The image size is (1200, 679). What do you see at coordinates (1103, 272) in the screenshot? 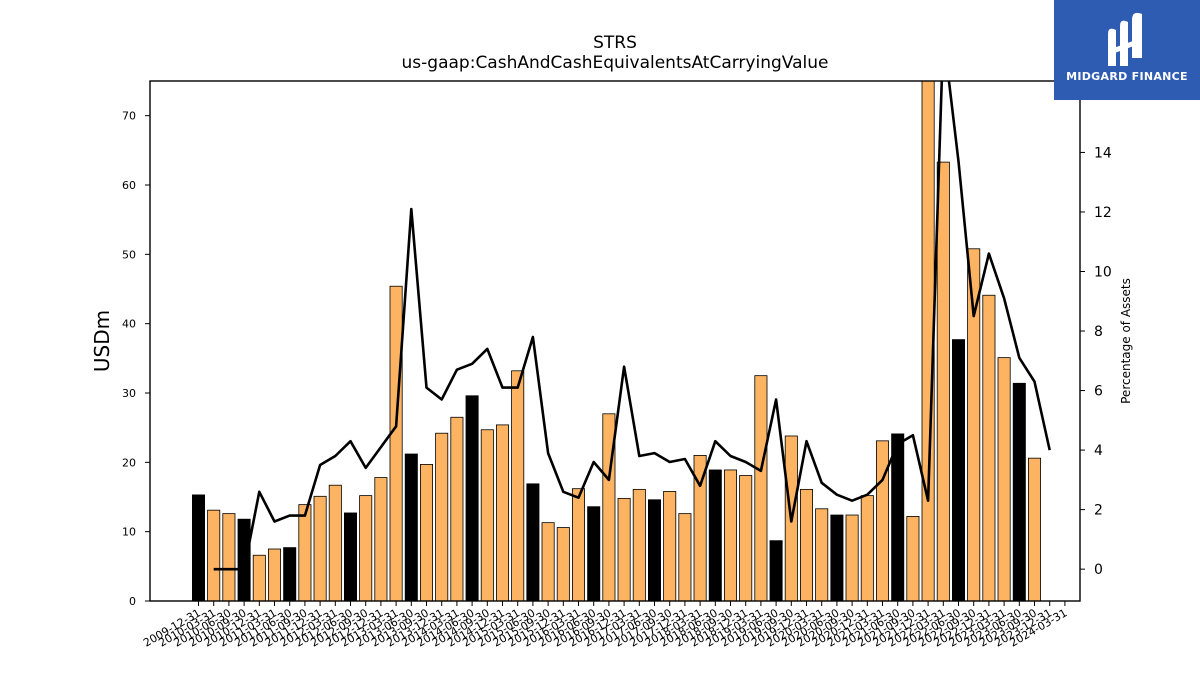
I see `y2-tick-label: 10` at bounding box center [1103, 272].